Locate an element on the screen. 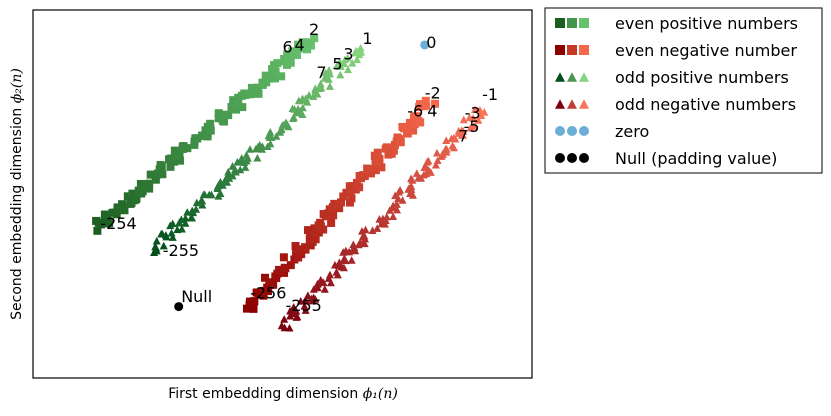 Image resolution: width=831 pixels, height=416 pixels. legend-label: Null (padding value) is located at coordinates (696, 158).